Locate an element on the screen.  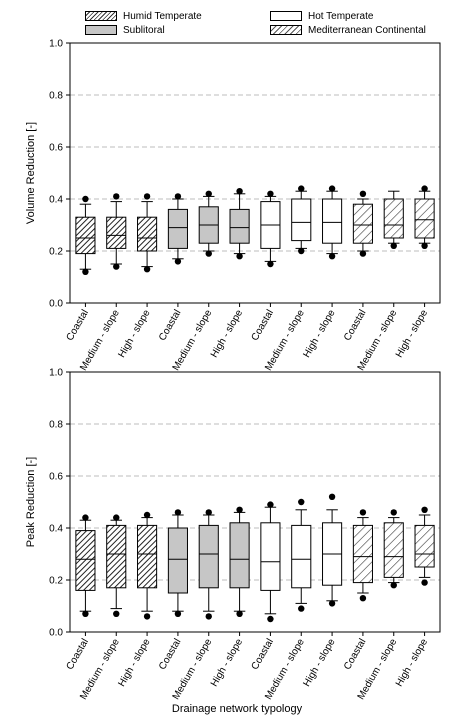
y-tick-label: 0.0 is located at coordinates (56, 304).